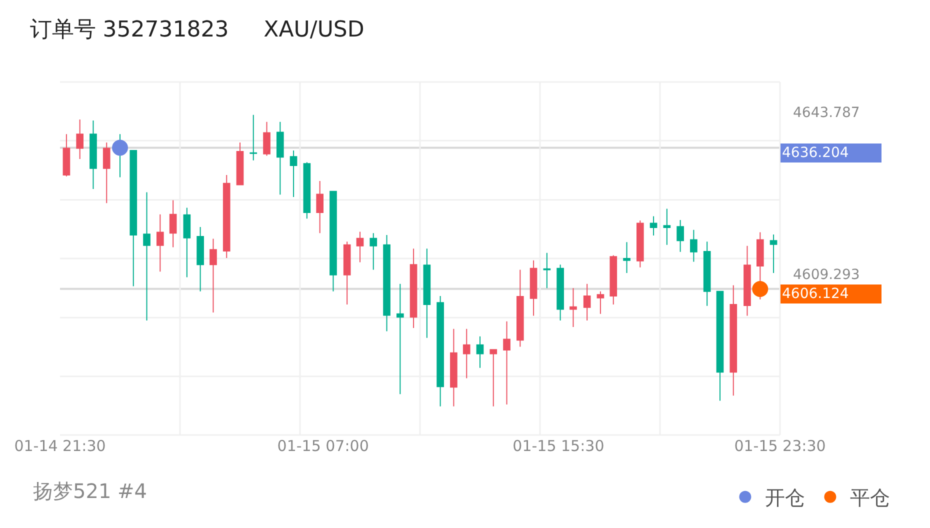  Describe the element at coordinates (870, 498) in the screenshot. I see `legend-label: 平仓` at that location.